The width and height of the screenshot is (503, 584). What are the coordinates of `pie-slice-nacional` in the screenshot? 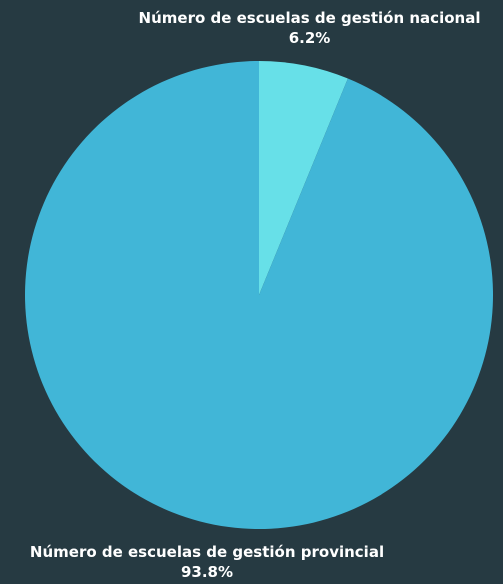 It's located at (303, 178).